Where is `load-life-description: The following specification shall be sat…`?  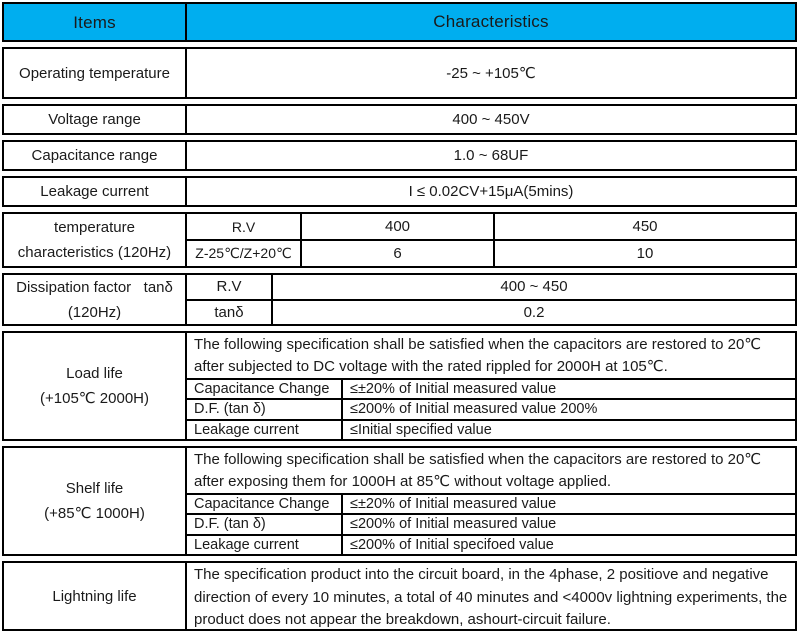 load-life-description: The following specification shall be sat… is located at coordinates (480, 355).